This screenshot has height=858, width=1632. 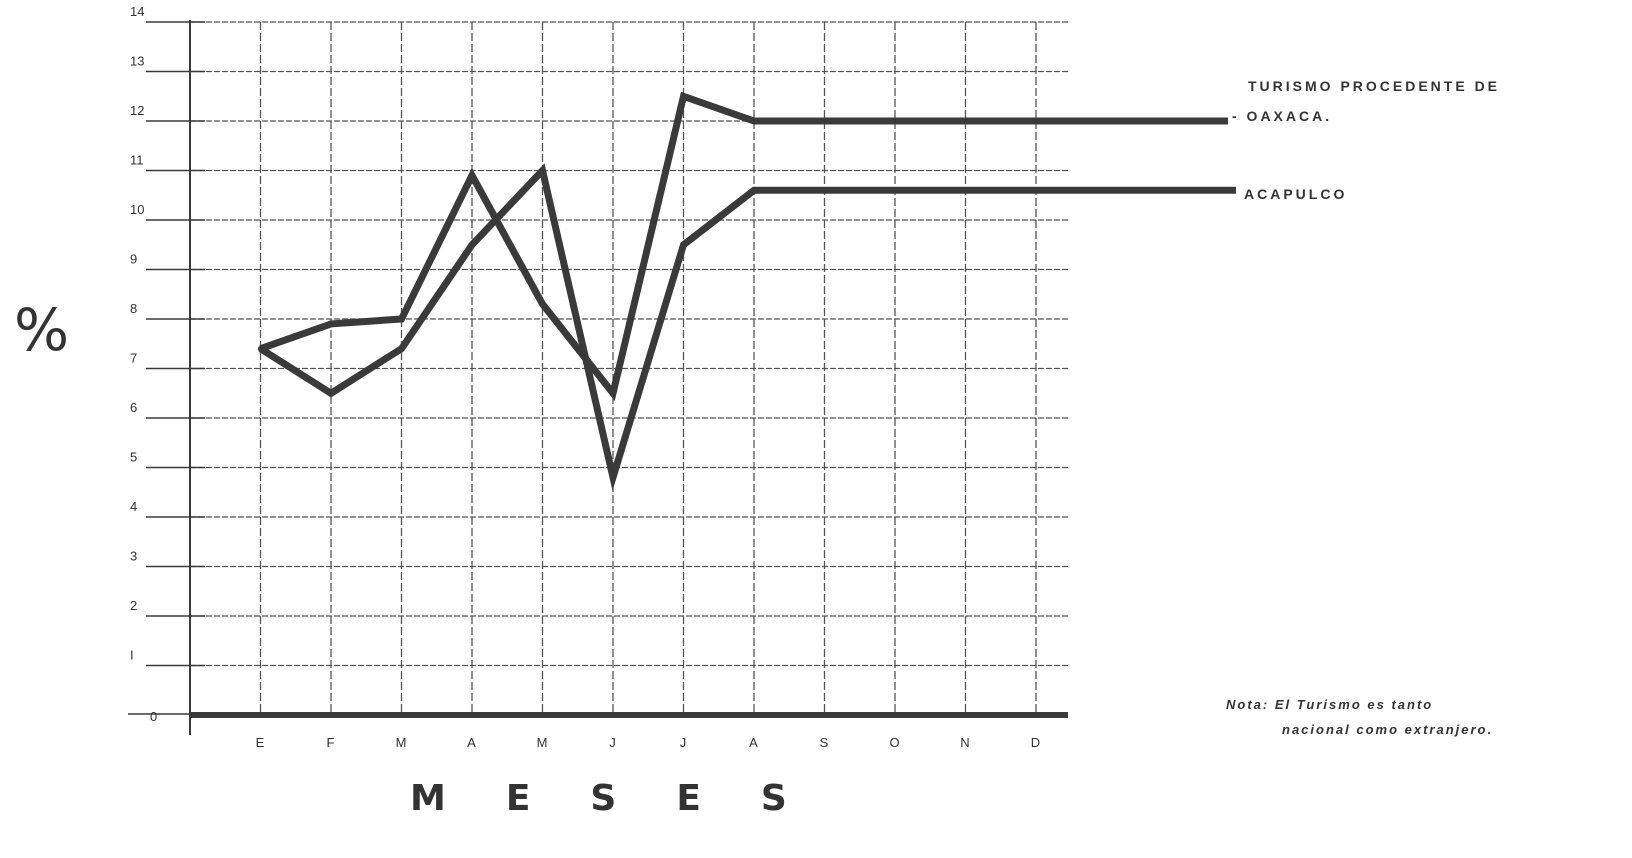 What do you see at coordinates (133, 457) in the screenshot?
I see `y-tick-label: 5` at bounding box center [133, 457].